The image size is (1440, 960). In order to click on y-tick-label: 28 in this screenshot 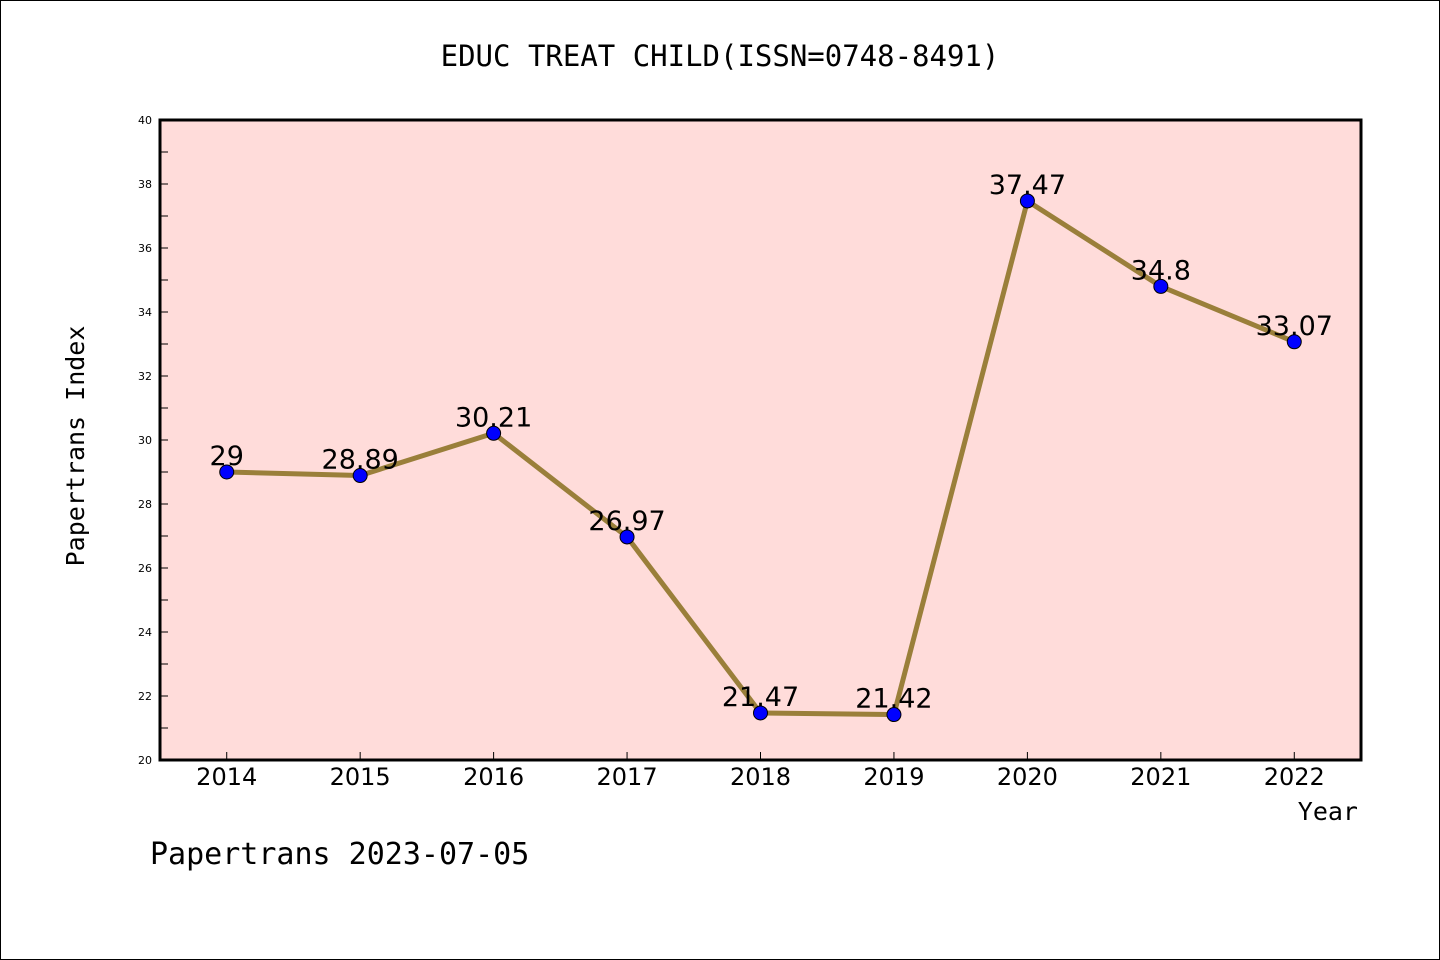, I will do `click(145, 504)`.